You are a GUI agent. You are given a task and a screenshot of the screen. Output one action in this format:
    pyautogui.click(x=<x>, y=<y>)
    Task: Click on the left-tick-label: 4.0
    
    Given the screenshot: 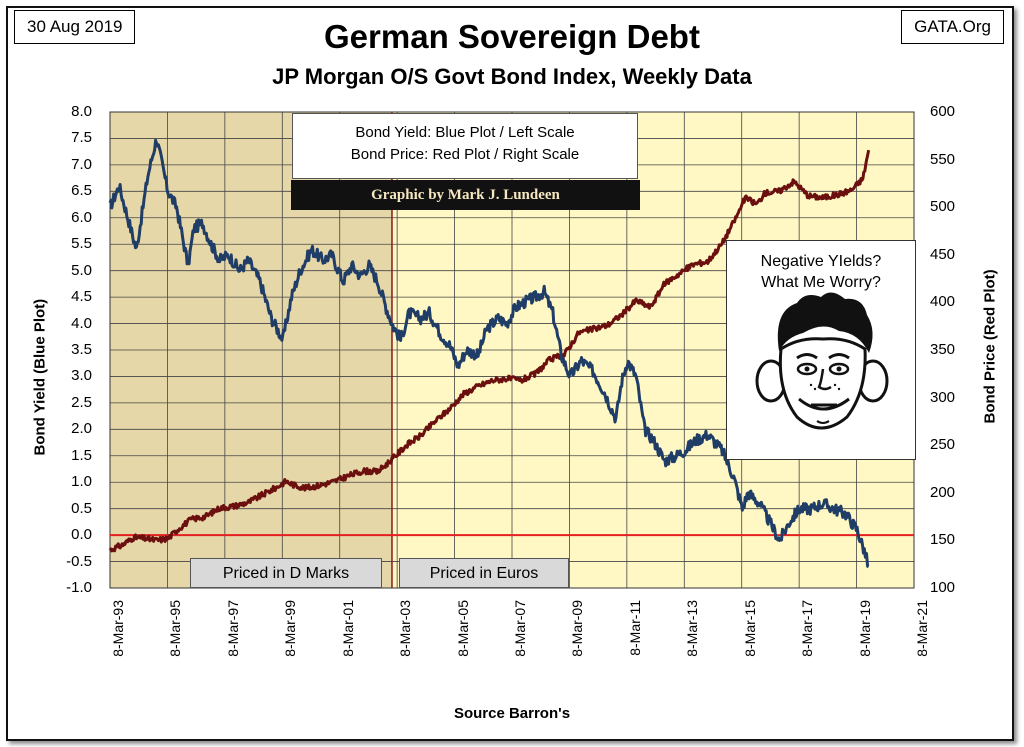 What is the action you would take?
    pyautogui.click(x=81, y=323)
    